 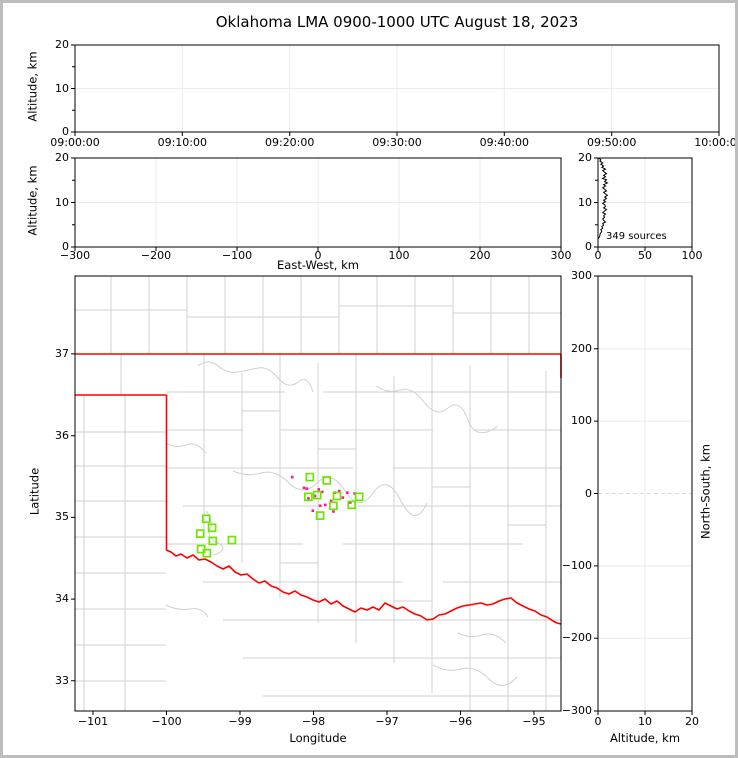 What do you see at coordinates (645, 738) in the screenshot?
I see `ns-xlabel: Altitude, km` at bounding box center [645, 738].